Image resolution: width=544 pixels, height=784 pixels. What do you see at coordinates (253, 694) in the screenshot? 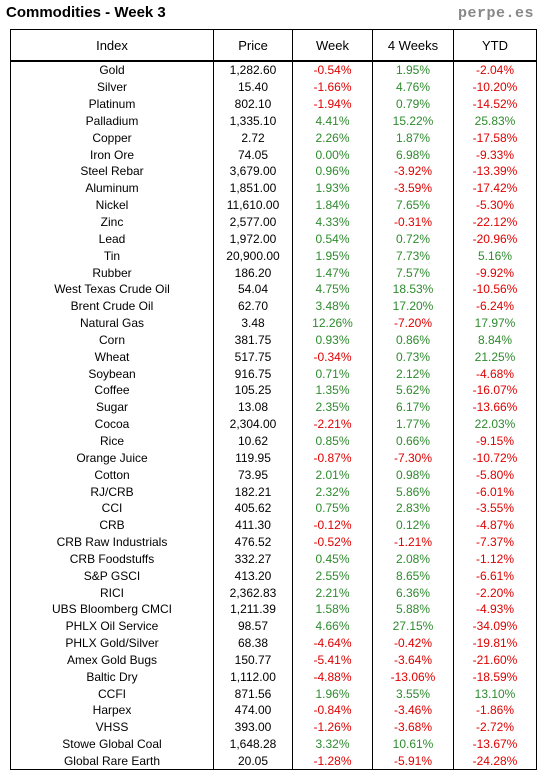
I see `cell-price: 871.56` at bounding box center [253, 694].